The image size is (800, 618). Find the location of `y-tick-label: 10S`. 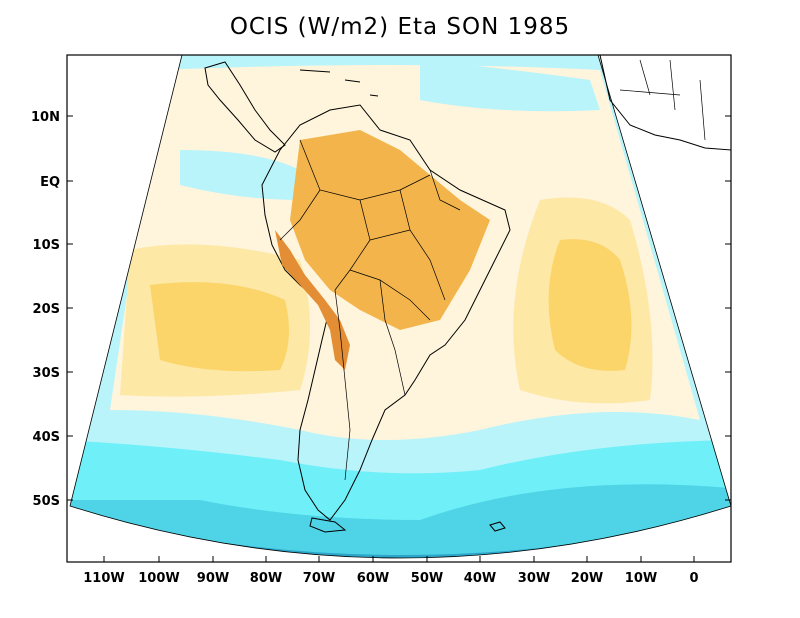

y-tick-label: 10S is located at coordinates (46, 245).